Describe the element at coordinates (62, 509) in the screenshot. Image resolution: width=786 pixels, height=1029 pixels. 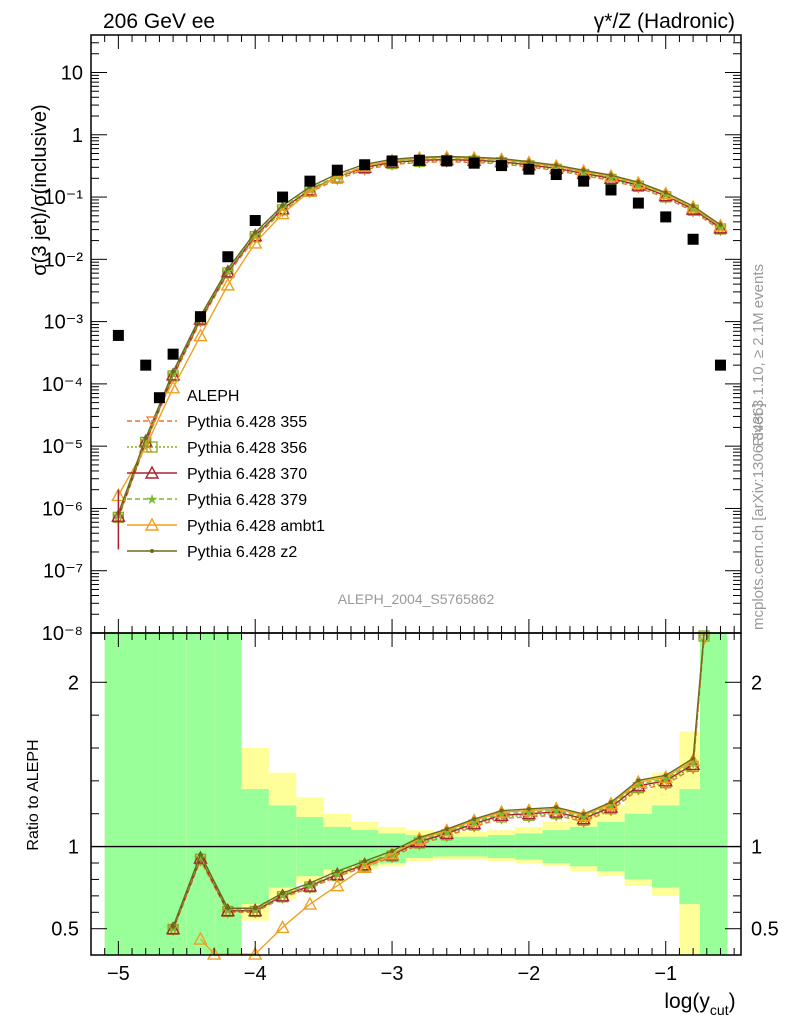
I see `y-tick-label: 10⁻⁶` at that location.